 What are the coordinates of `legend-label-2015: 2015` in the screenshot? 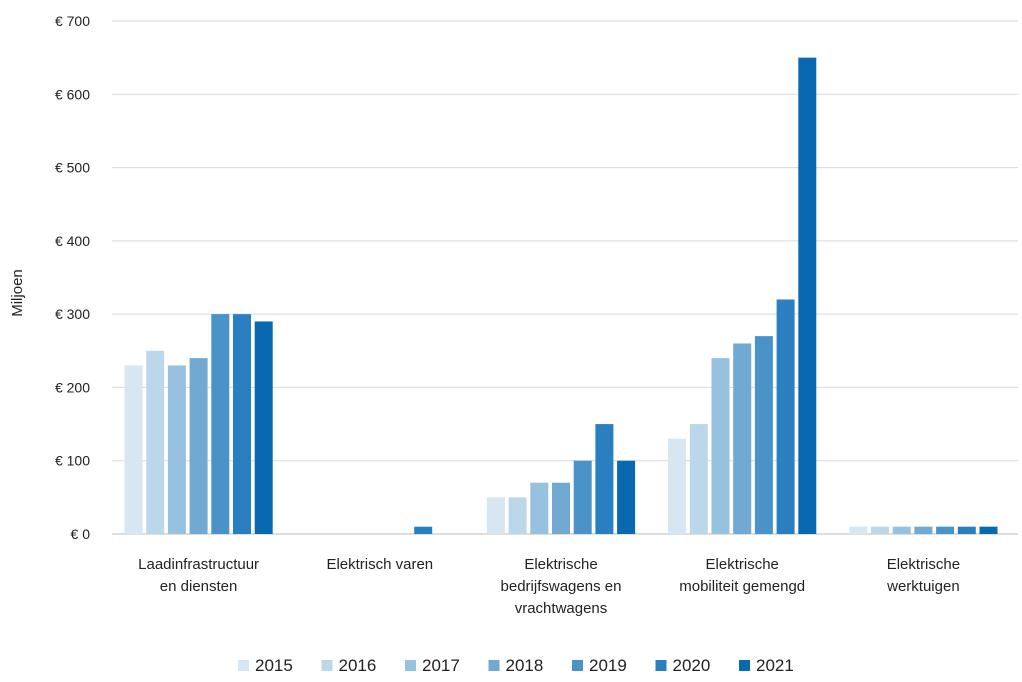 It's located at (274, 665).